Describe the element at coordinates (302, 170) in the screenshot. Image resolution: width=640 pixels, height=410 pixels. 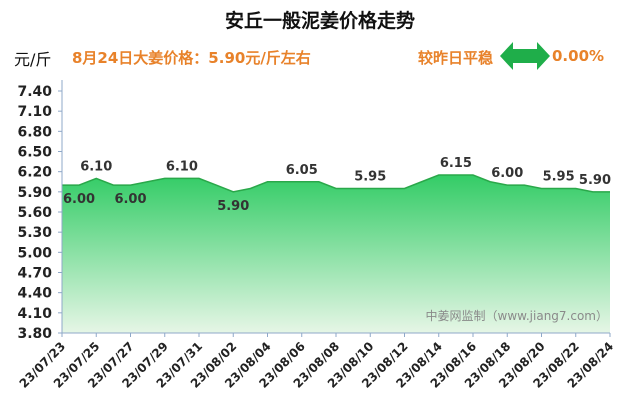
I see `data-label: 6.05` at that location.